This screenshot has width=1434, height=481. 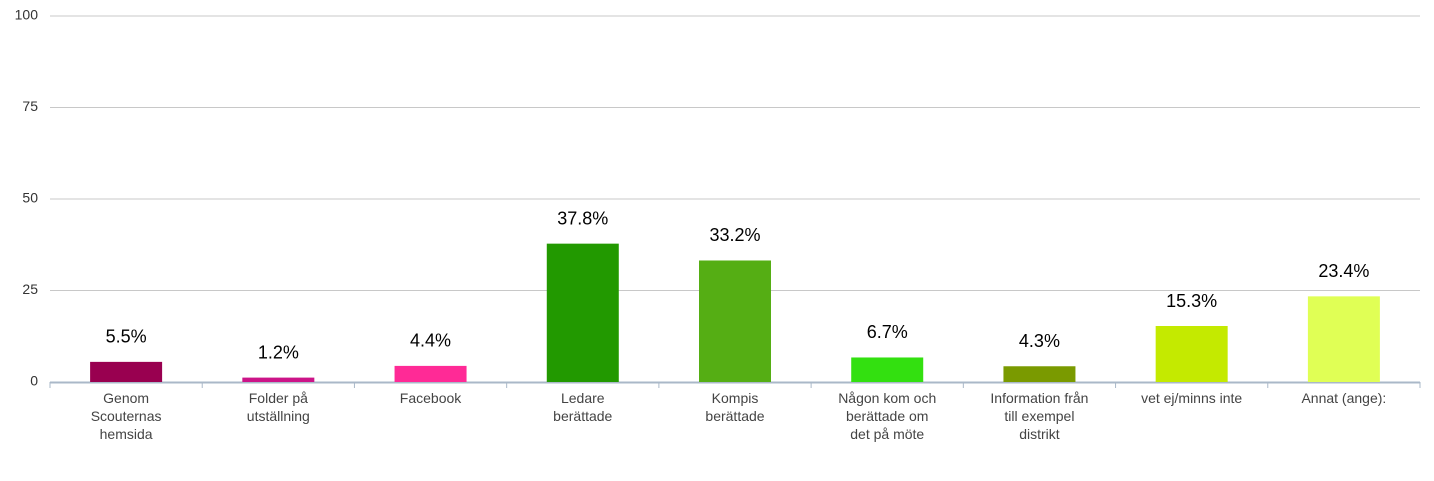 What do you see at coordinates (734, 235) in the screenshot?
I see `value-label: 33.2%` at bounding box center [734, 235].